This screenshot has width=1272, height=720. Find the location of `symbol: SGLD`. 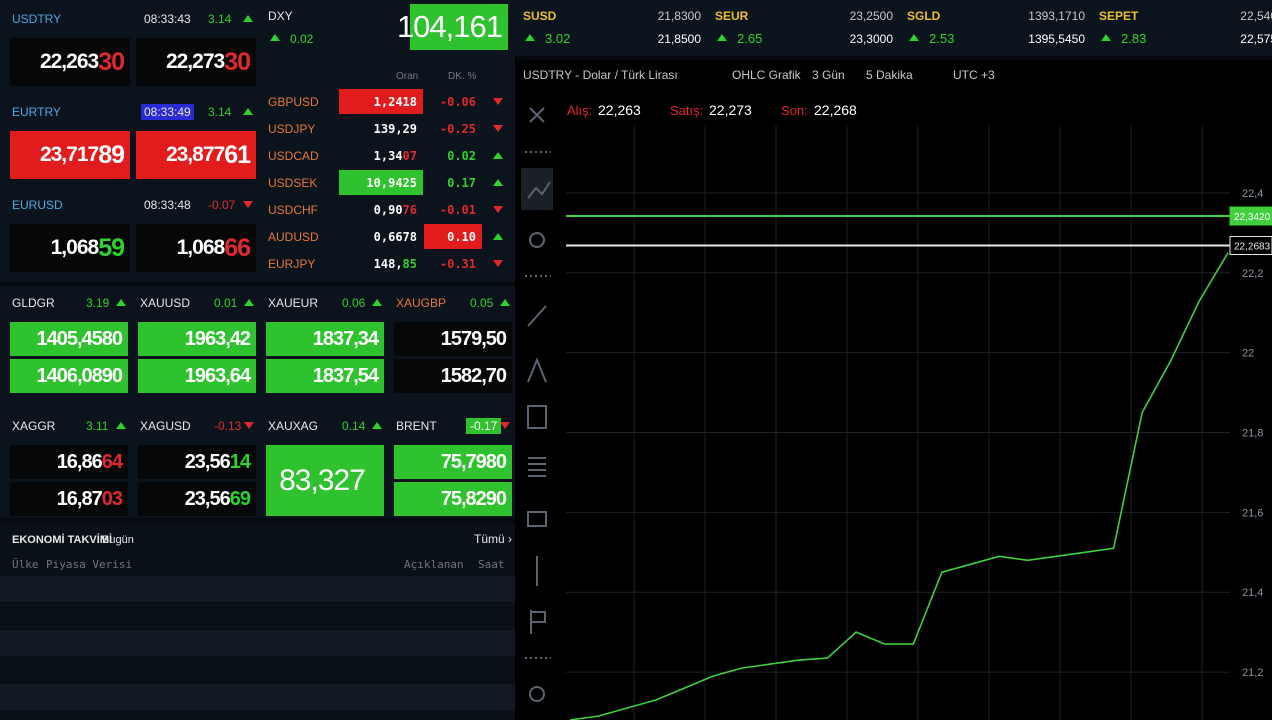

symbol: SGLD is located at coordinates (924, 16).